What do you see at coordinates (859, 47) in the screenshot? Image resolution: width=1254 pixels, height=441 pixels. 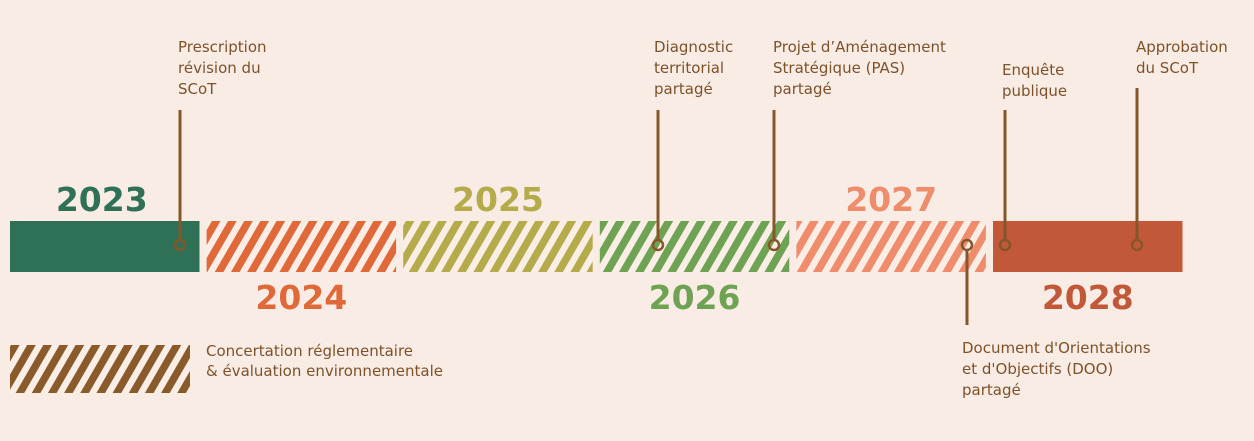 I see `milestone-label-line: Projet d’Aménagement` at bounding box center [859, 47].